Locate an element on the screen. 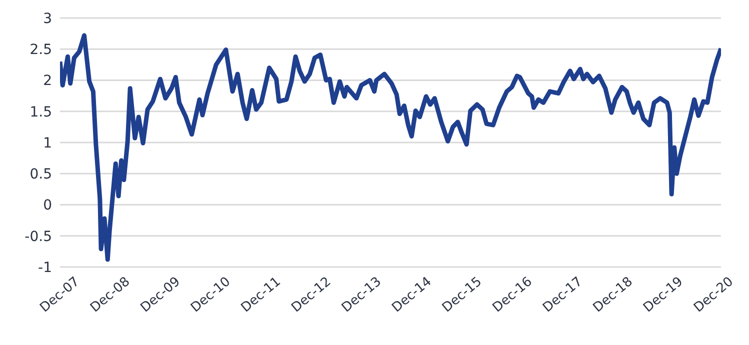 The width and height of the screenshot is (749, 345). y-tick-label: 3 is located at coordinates (47, 18).